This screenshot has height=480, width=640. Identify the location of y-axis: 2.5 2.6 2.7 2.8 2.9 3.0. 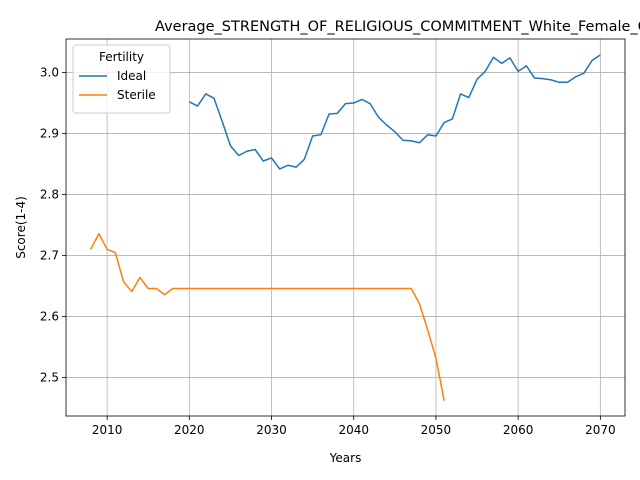
(53, 225).